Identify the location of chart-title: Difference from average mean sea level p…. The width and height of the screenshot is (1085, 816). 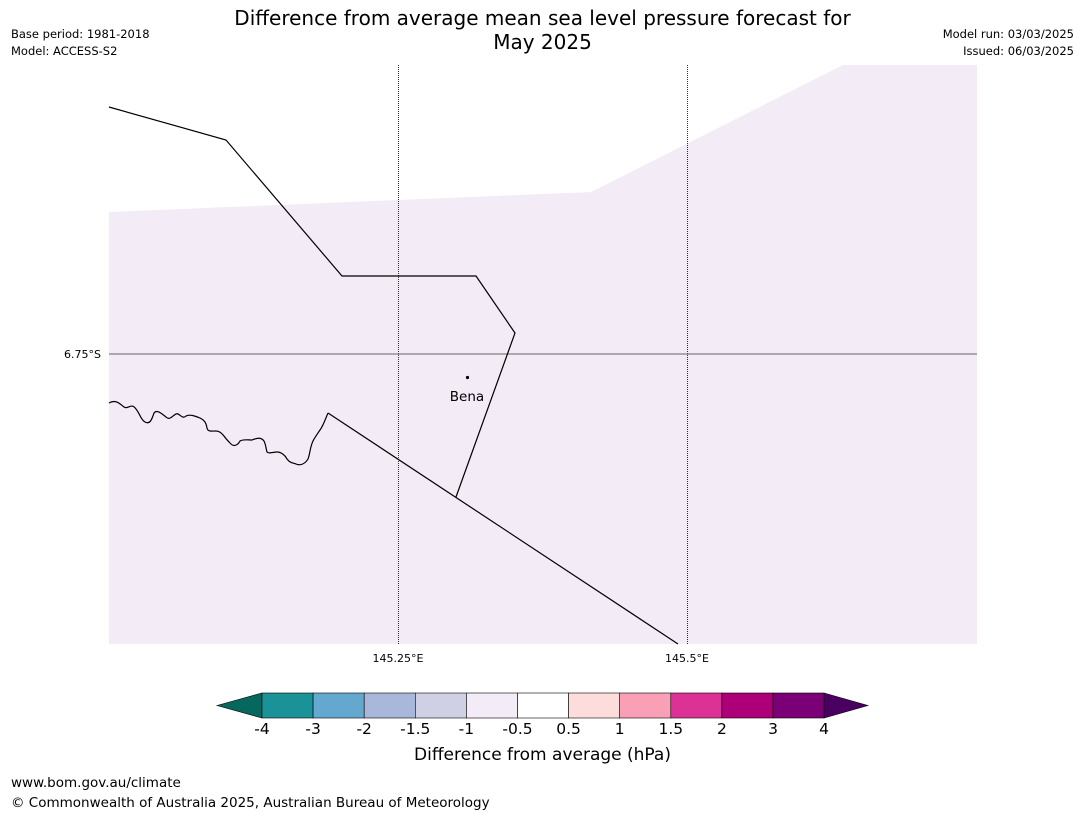
(542, 30).